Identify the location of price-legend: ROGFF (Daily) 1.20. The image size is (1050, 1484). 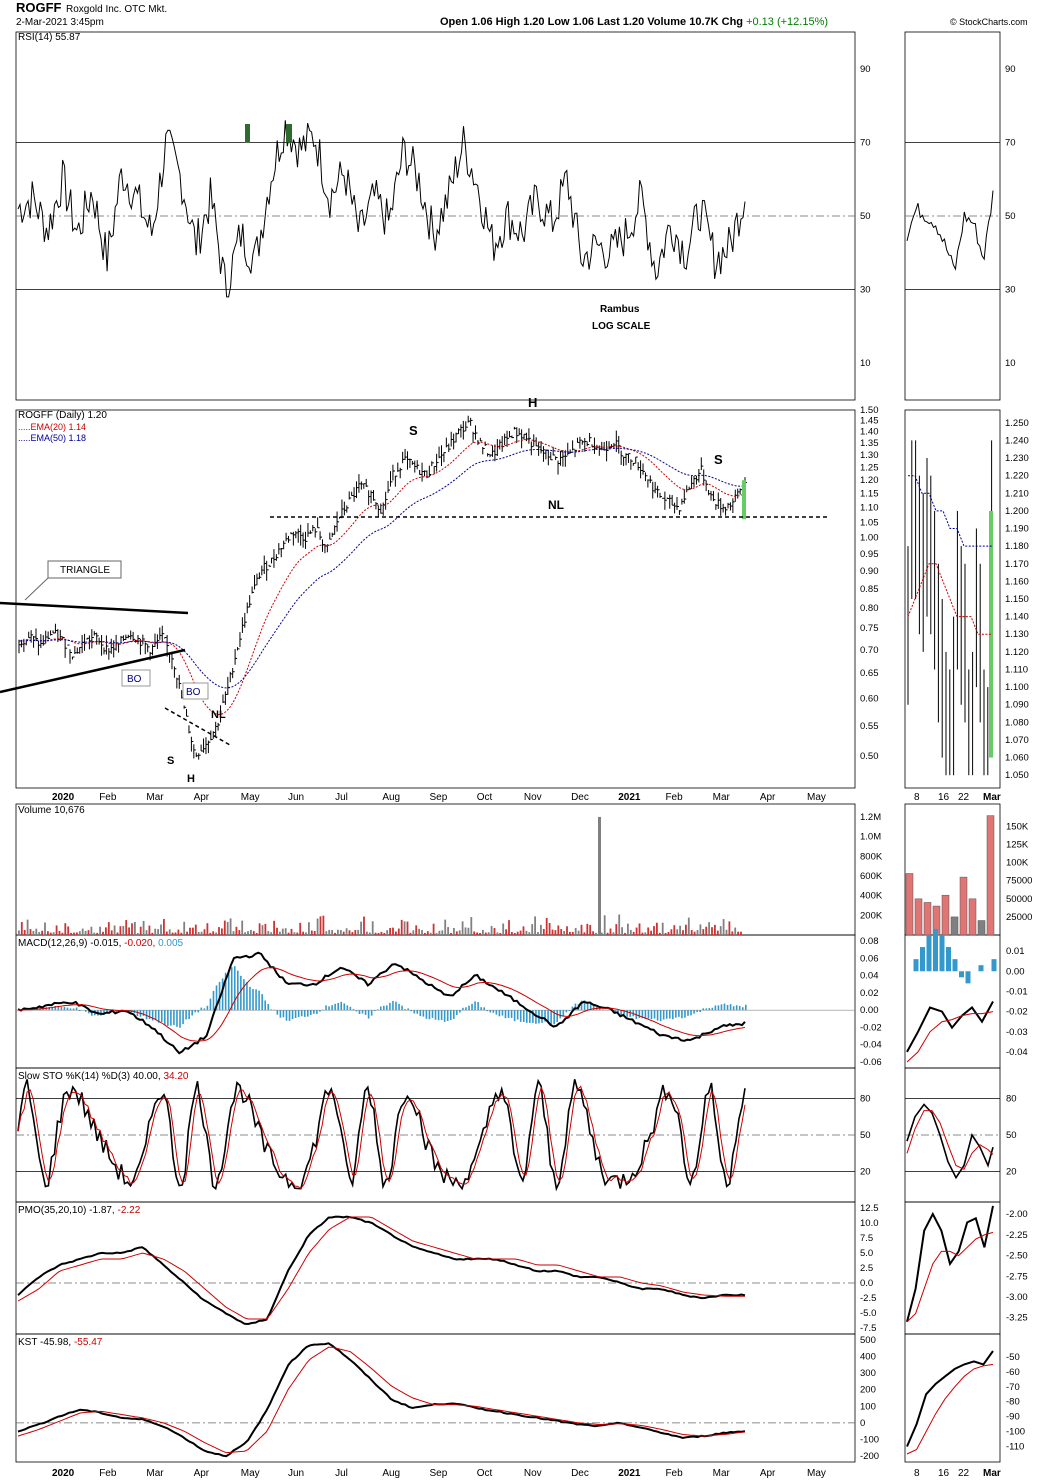
(62, 415).